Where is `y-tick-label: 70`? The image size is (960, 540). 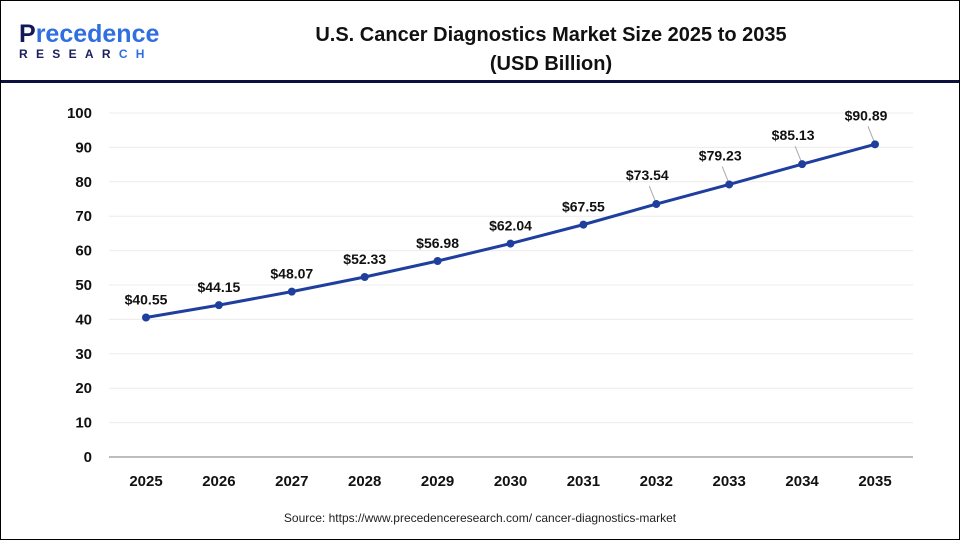 y-tick-label: 70 is located at coordinates (83, 216).